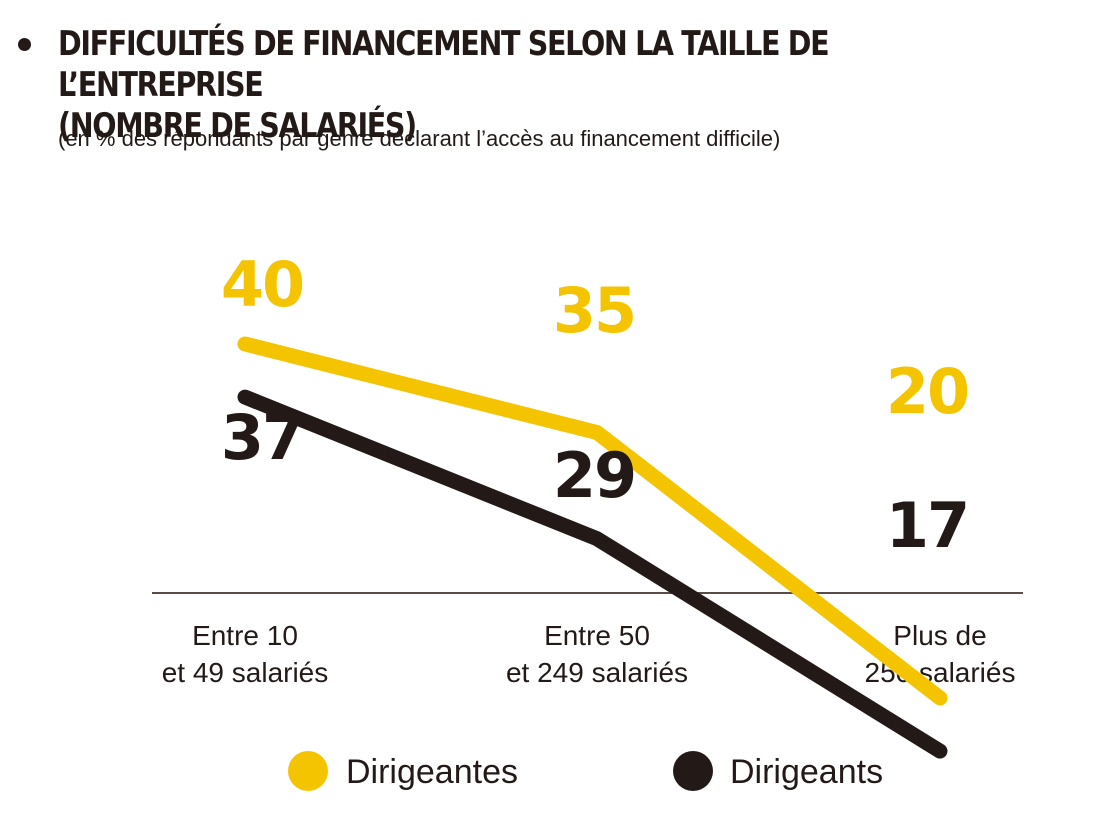 The width and height of the screenshot is (1113, 825). What do you see at coordinates (262, 284) in the screenshot?
I see `data-label: 40` at bounding box center [262, 284].